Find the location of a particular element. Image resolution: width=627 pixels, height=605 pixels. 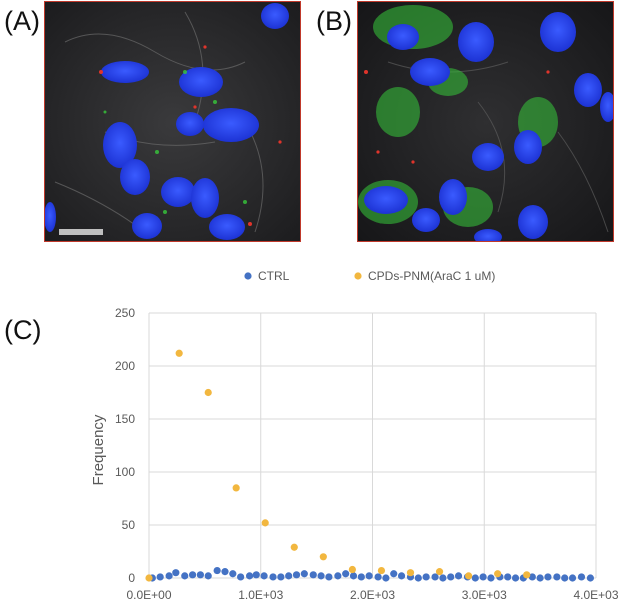

legend-label-1: CPDs-PNM(AraC 1 uM) is located at coordinates (431, 276).